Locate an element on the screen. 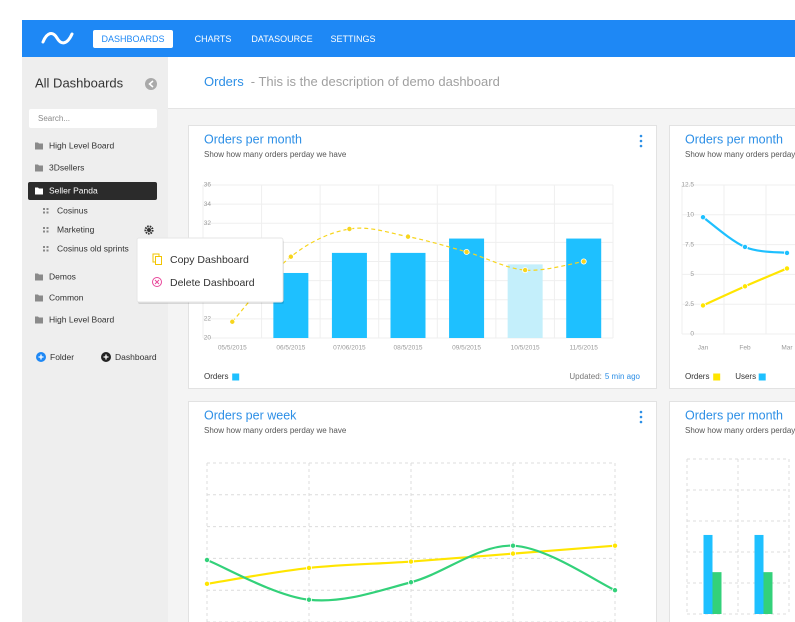 Image resolution: width=795 pixels, height=622 pixels. sidebar-item: Demos is located at coordinates (62, 276).